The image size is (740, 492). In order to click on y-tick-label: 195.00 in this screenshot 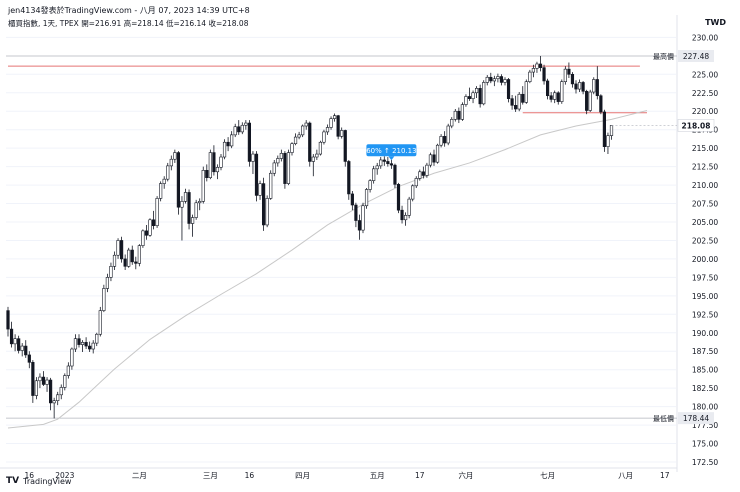, I will do `click(705, 296)`.